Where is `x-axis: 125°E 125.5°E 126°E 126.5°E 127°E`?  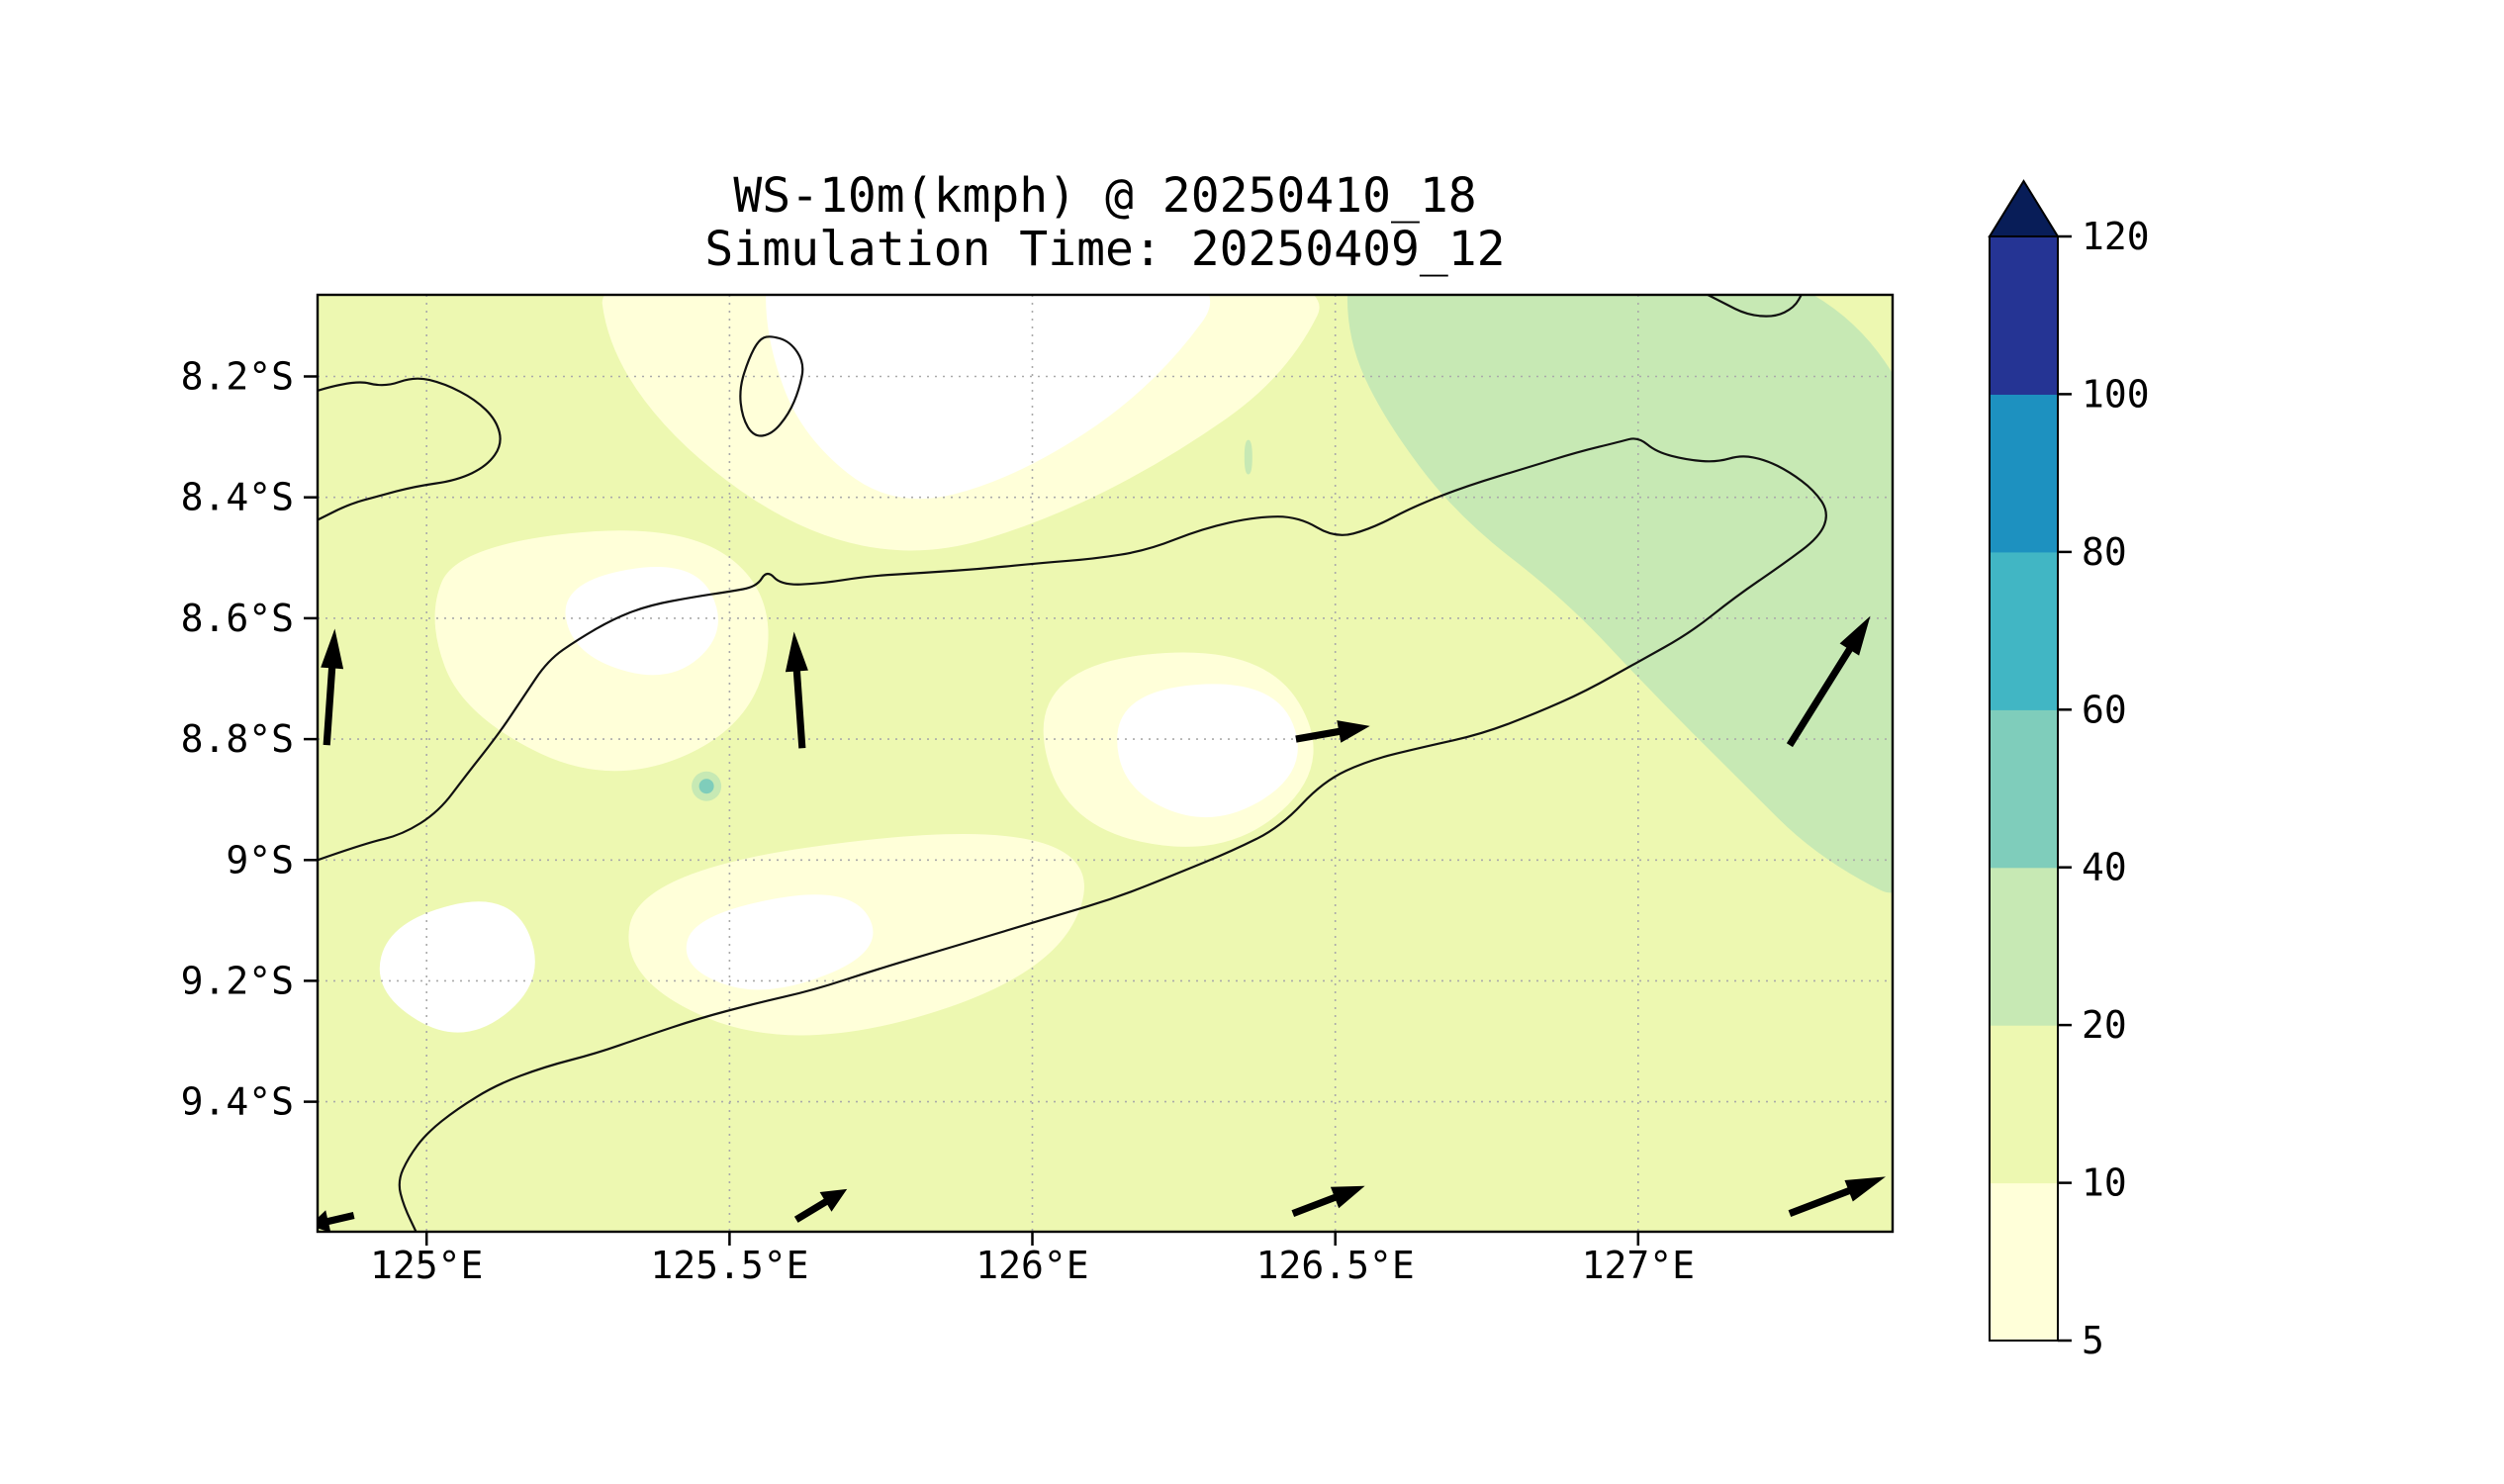
x-axis: 125°E 125.5°E 126°E 126.5°E 127°E is located at coordinates (1032, 1259).